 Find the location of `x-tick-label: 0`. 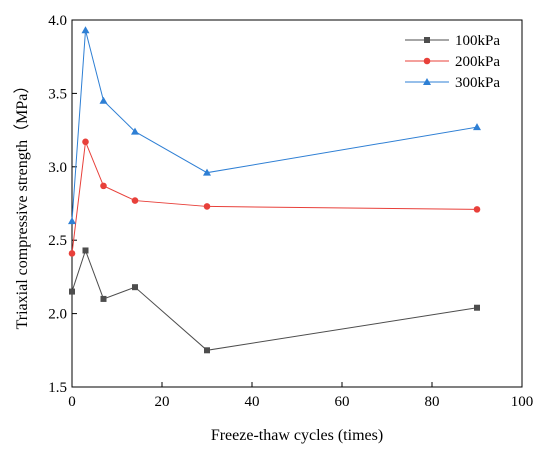

x-tick-label: 0 is located at coordinates (72, 402).